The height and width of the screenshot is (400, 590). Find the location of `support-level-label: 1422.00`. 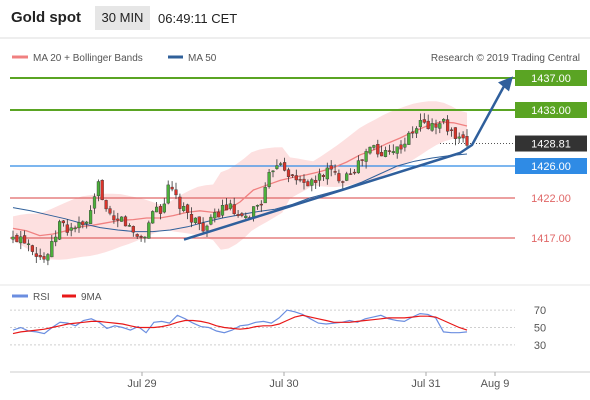

support-level-label: 1422.00 is located at coordinates (551, 199).